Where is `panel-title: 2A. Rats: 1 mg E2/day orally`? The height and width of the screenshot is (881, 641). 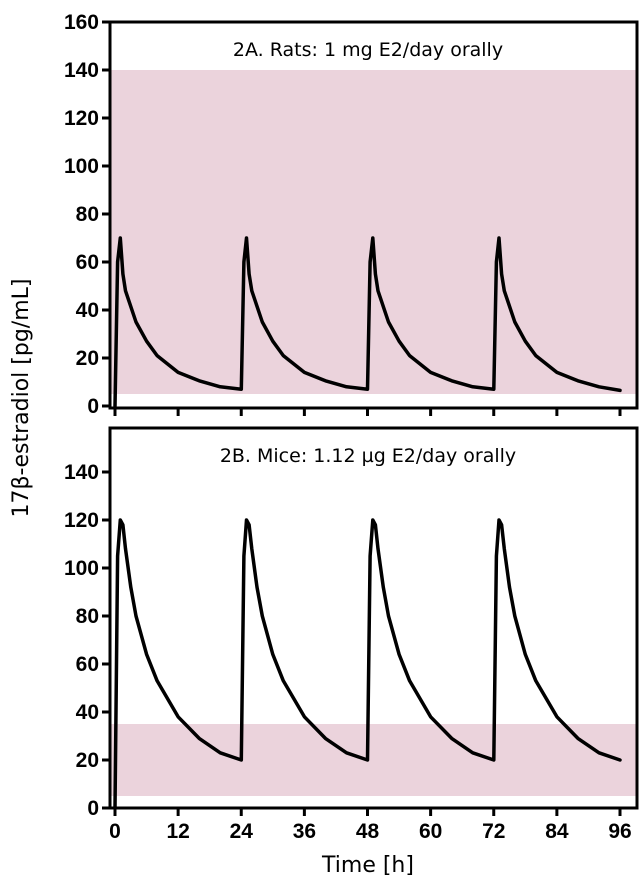
panel-title: 2A. Rats: 1 mg E2/day orally is located at coordinates (368, 50).